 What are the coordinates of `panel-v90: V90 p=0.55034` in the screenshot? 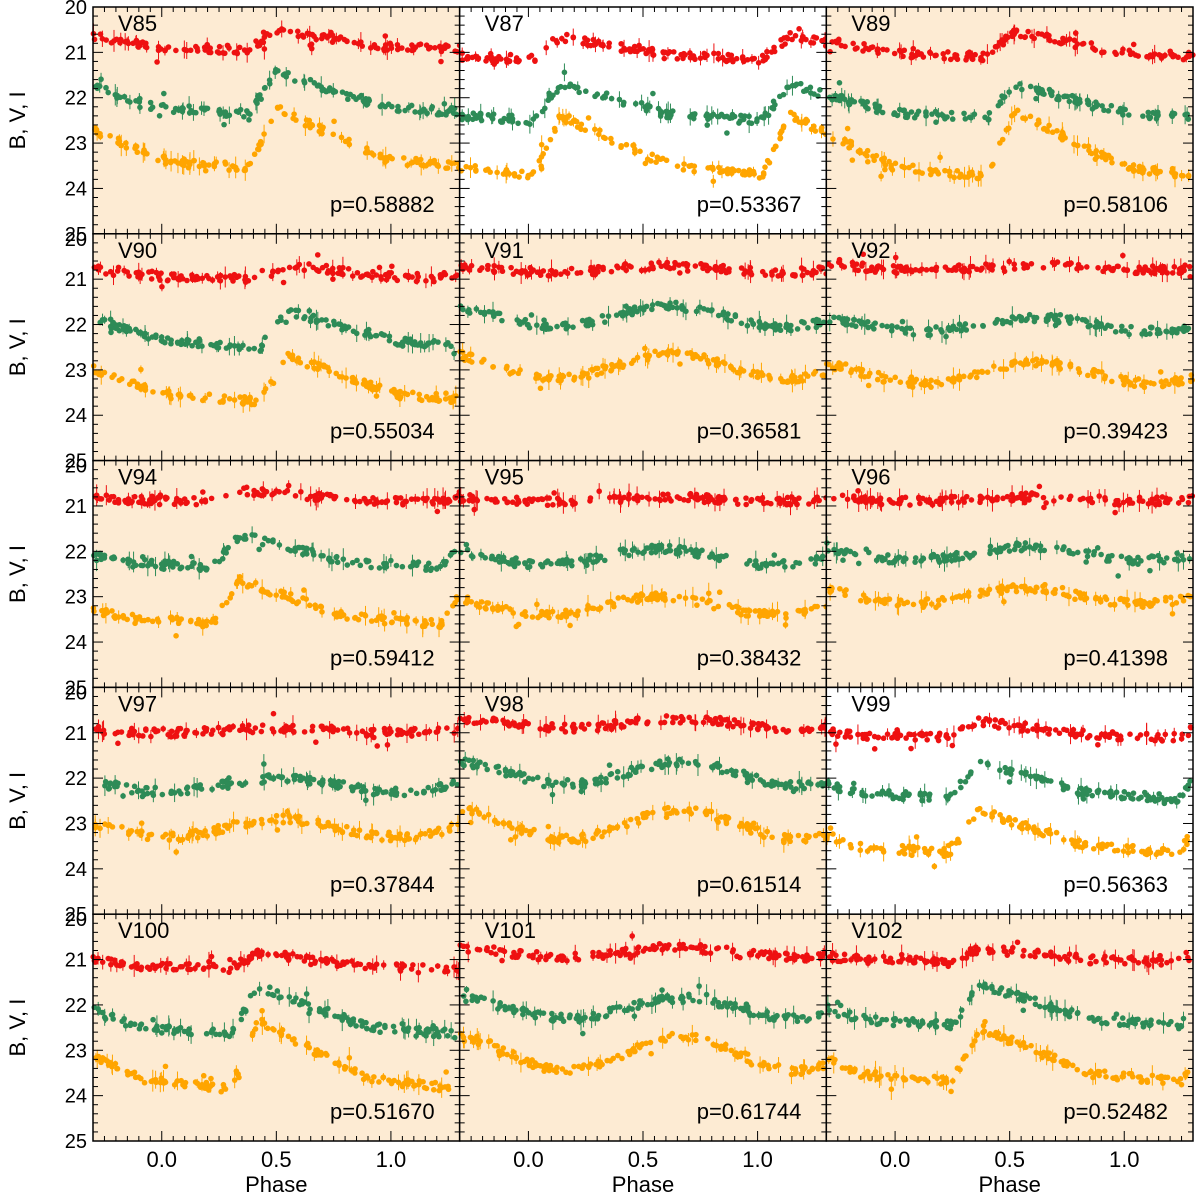 It's located at (275, 347).